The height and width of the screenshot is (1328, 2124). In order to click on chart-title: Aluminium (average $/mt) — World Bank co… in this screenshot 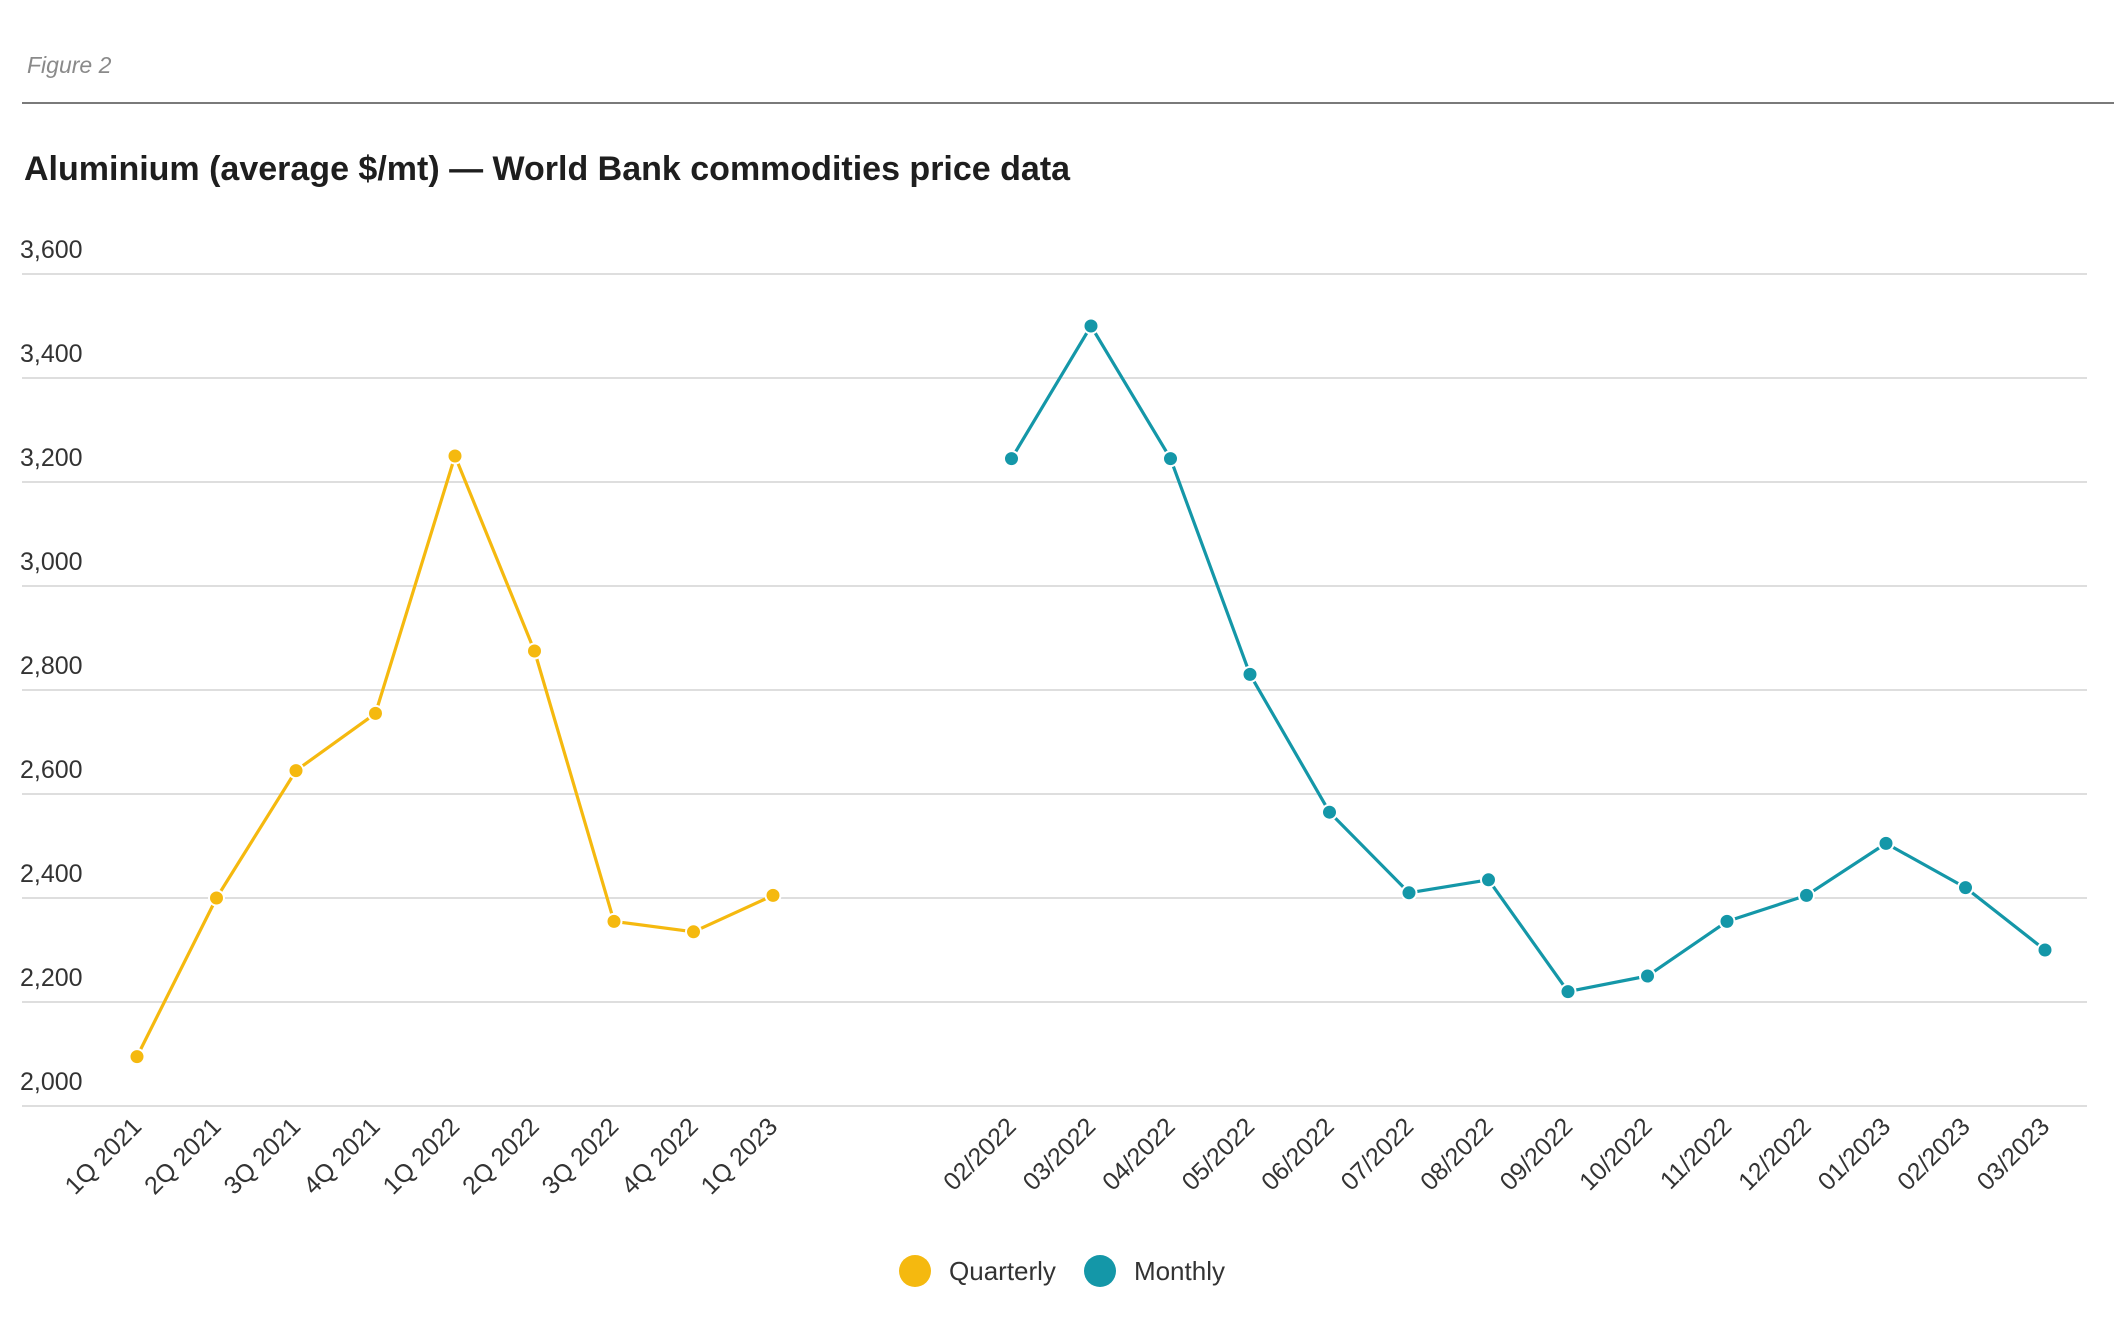, I will do `click(547, 169)`.